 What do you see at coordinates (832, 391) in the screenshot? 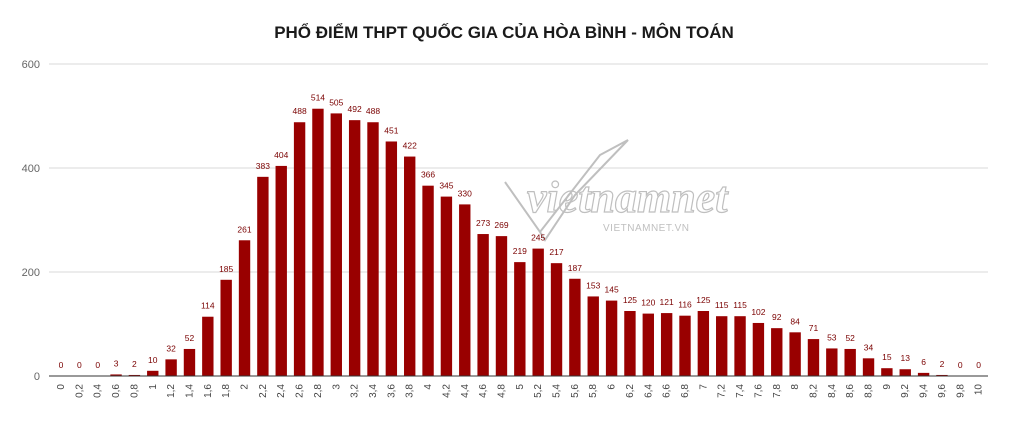
I see `x-tick-label: 8,4` at bounding box center [832, 391].